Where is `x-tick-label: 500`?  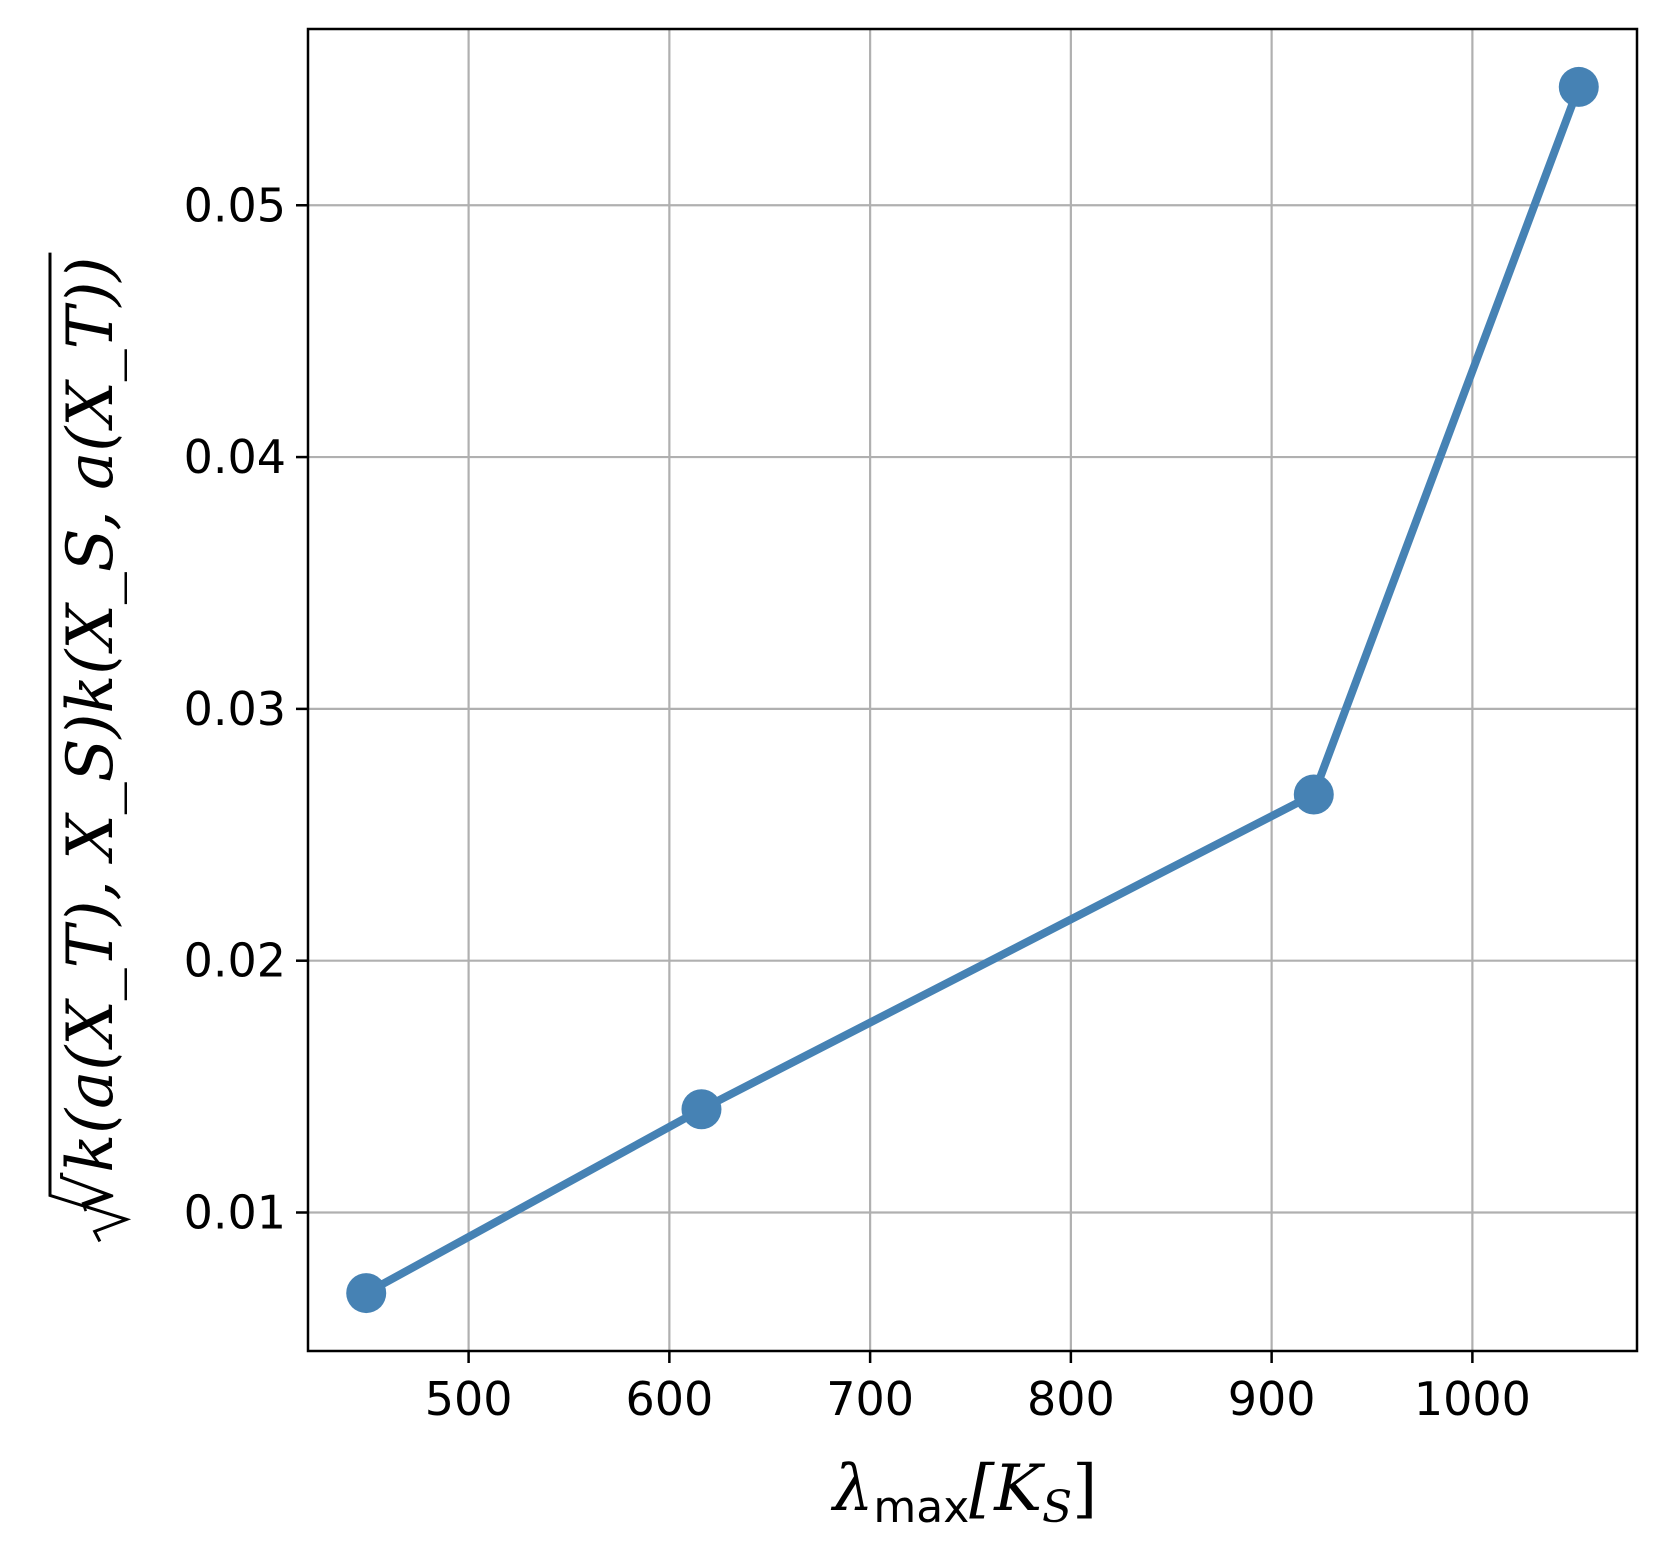 x-tick-label: 500 is located at coordinates (469, 1399).